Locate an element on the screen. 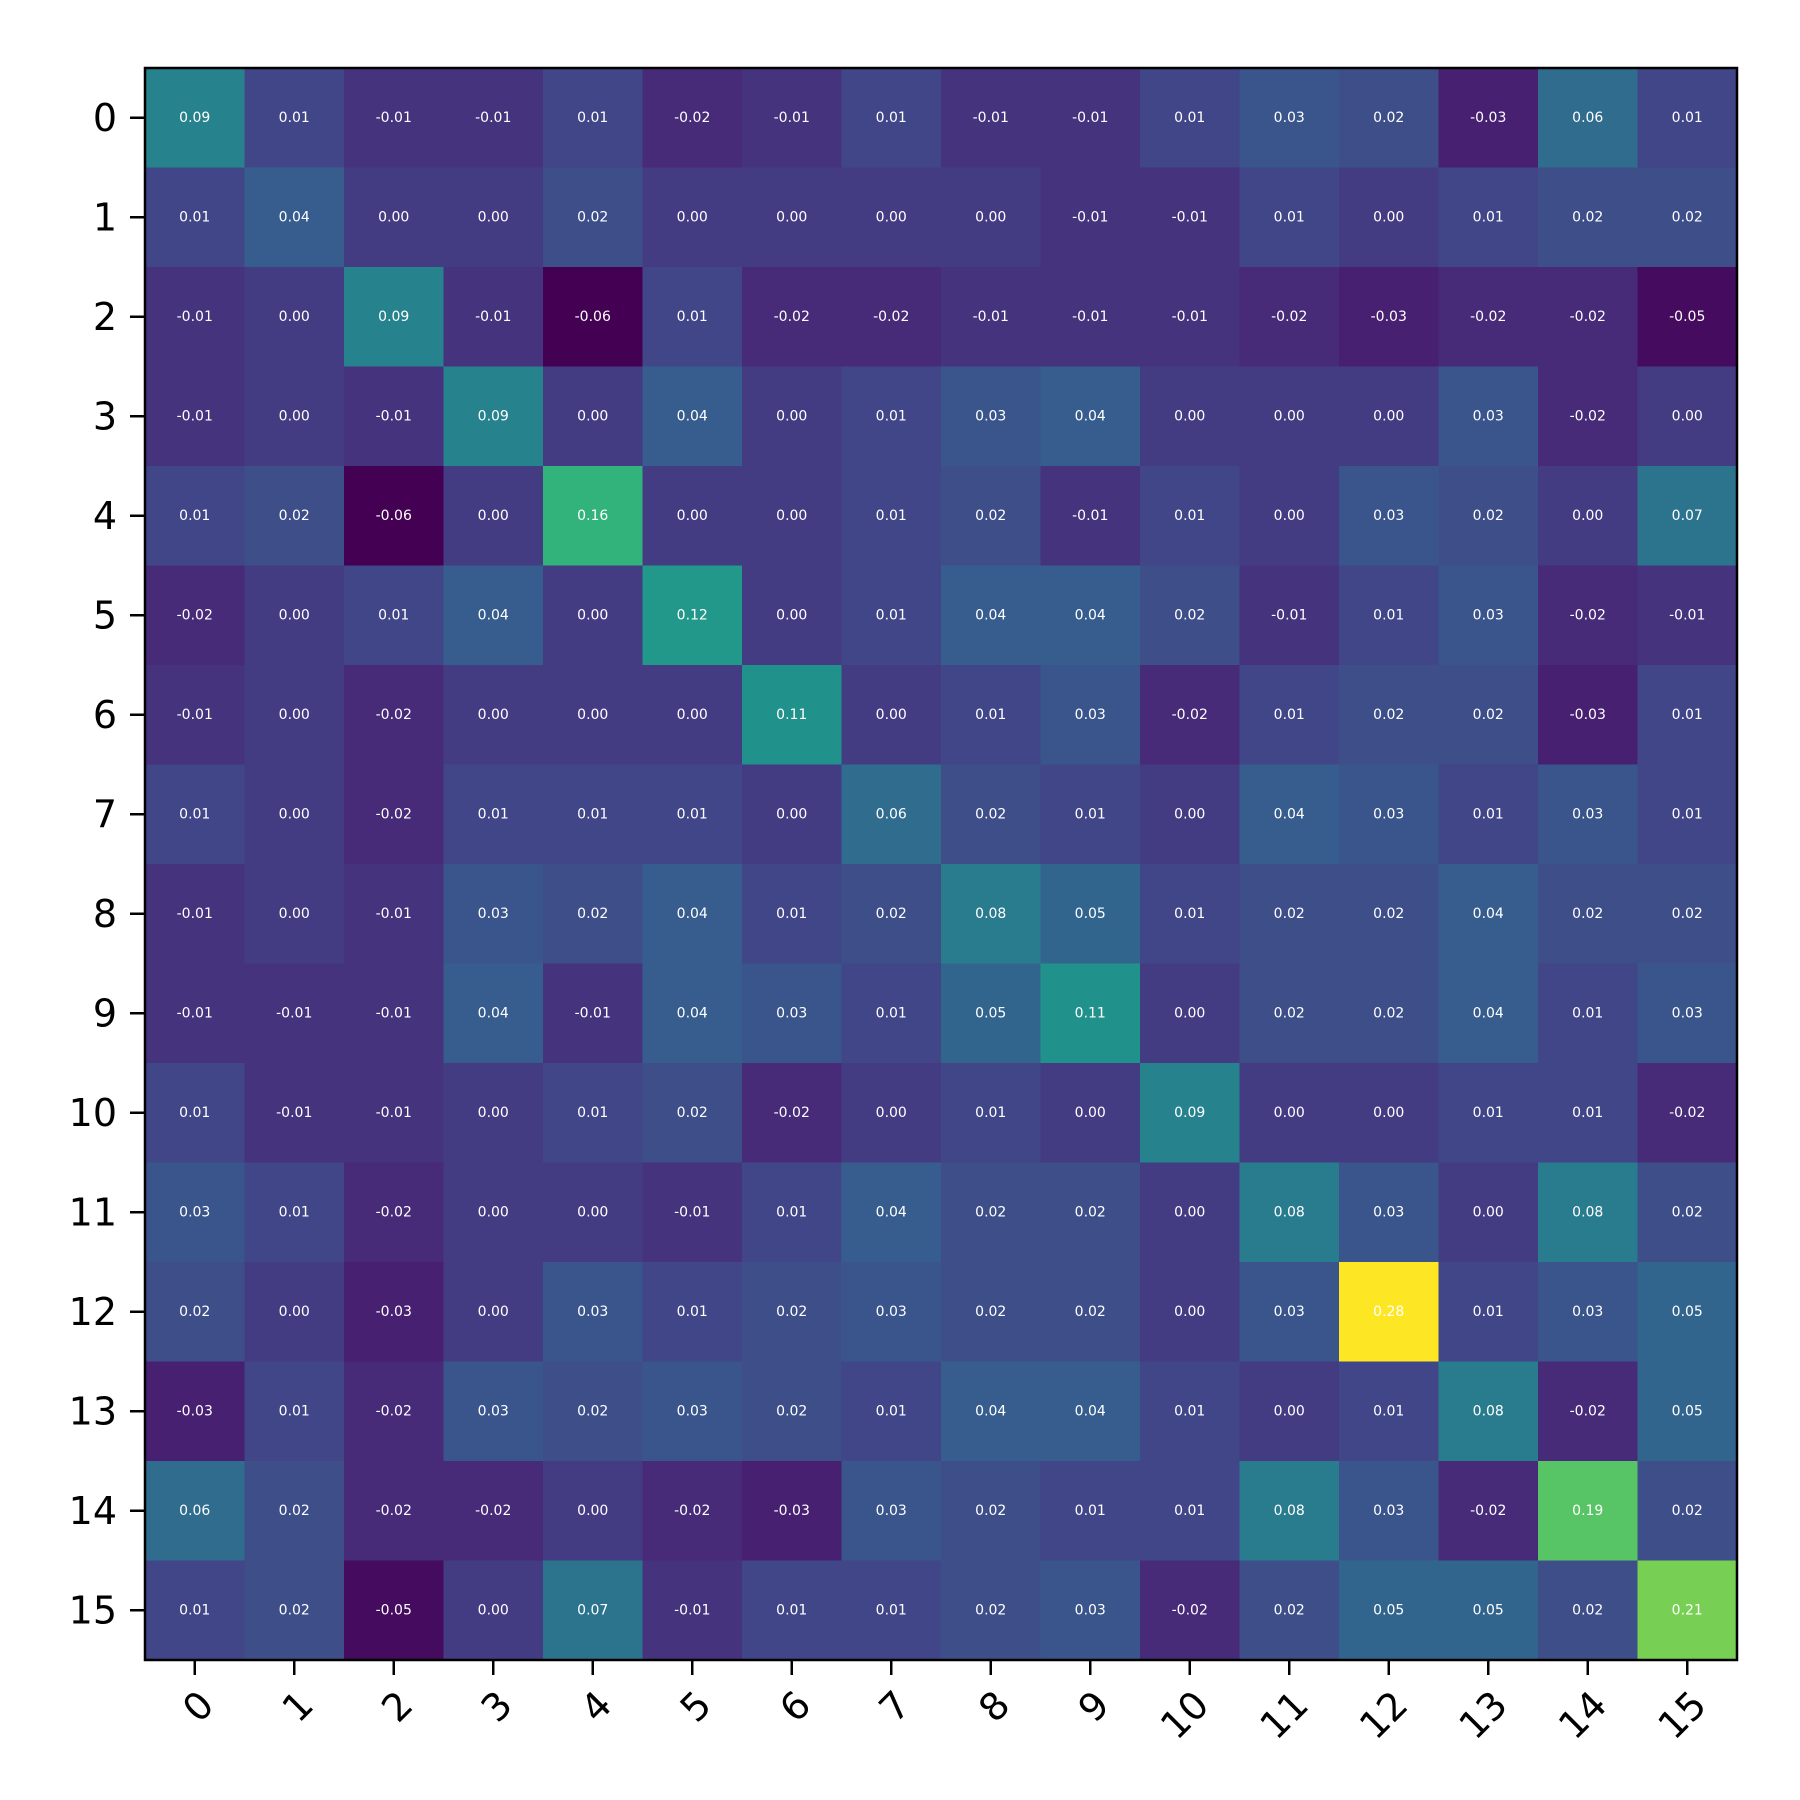 The image size is (1800, 1800). cell-value-label: 0.05 is located at coordinates (1090, 914).